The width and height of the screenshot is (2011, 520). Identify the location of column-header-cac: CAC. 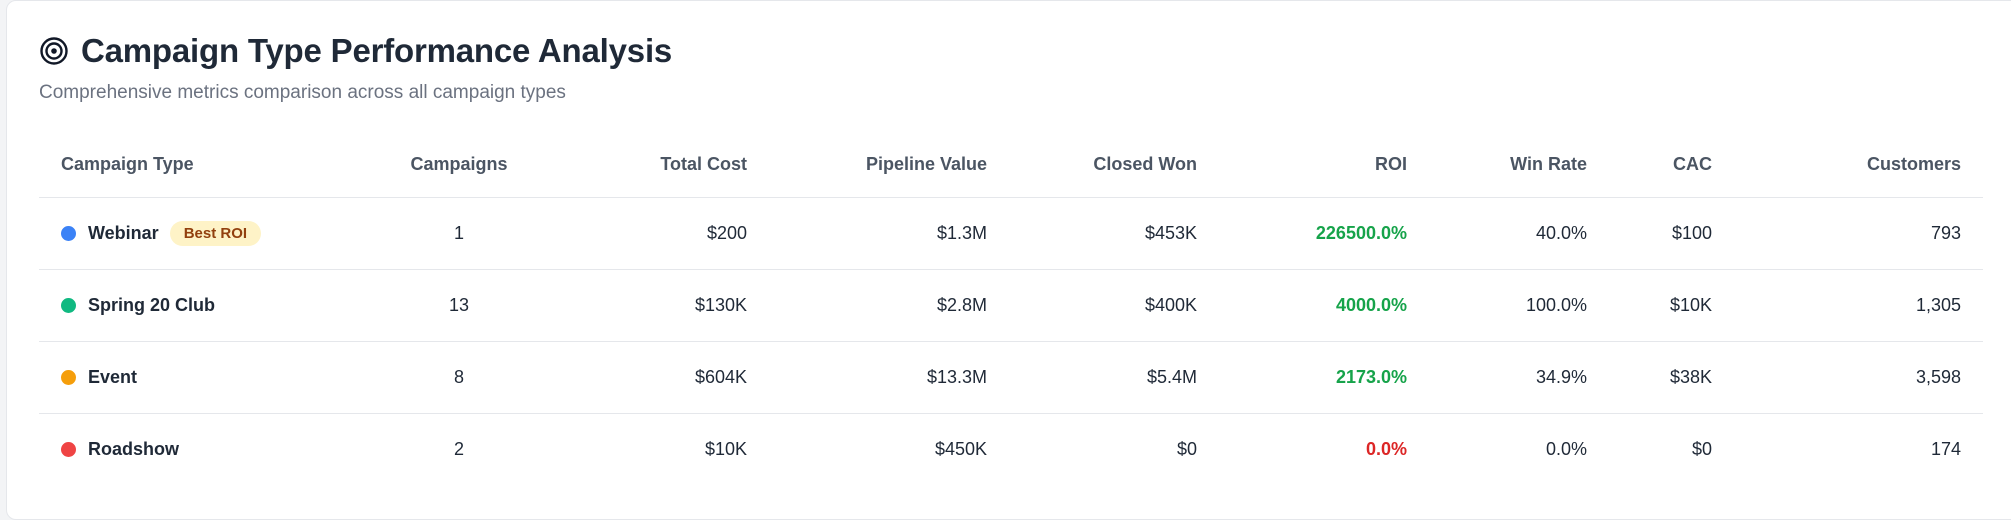
(1671, 164).